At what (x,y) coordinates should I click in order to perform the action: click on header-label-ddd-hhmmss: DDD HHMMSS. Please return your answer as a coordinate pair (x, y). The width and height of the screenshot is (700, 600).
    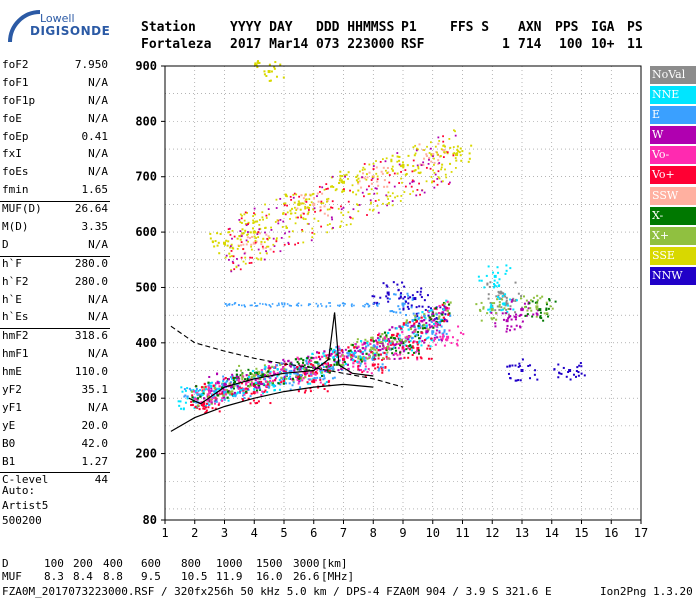
    Looking at the image, I should click on (355, 27).